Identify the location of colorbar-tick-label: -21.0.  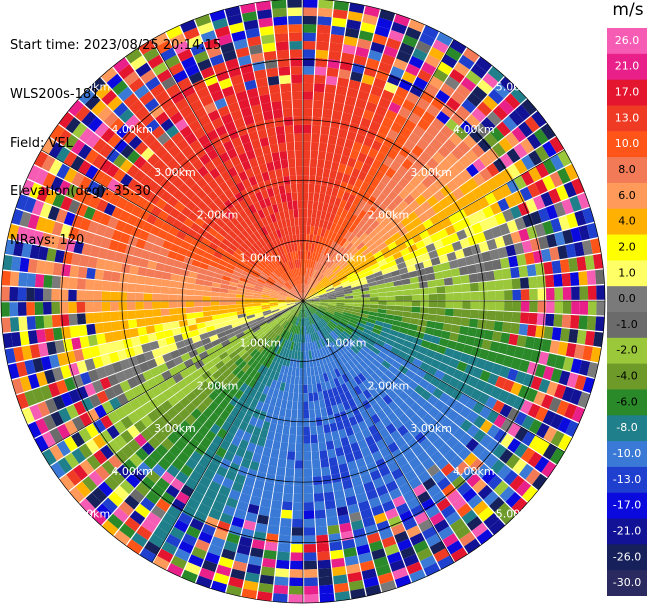
(627, 530).